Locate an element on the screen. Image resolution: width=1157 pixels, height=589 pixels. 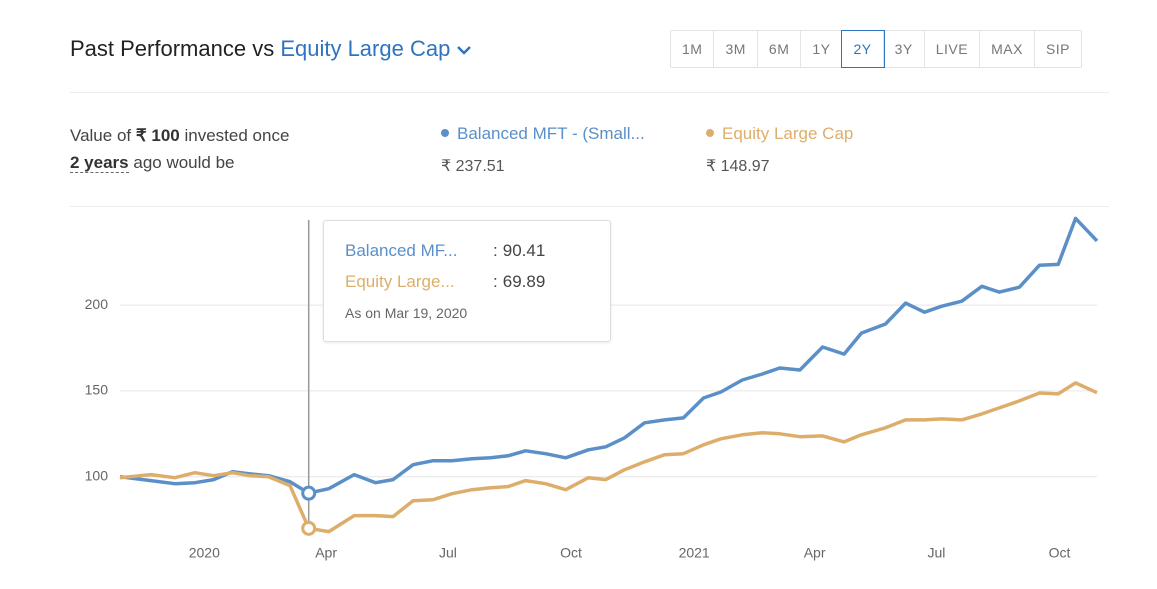
legend-entry: Equity Large Cap is located at coordinates (779, 134).